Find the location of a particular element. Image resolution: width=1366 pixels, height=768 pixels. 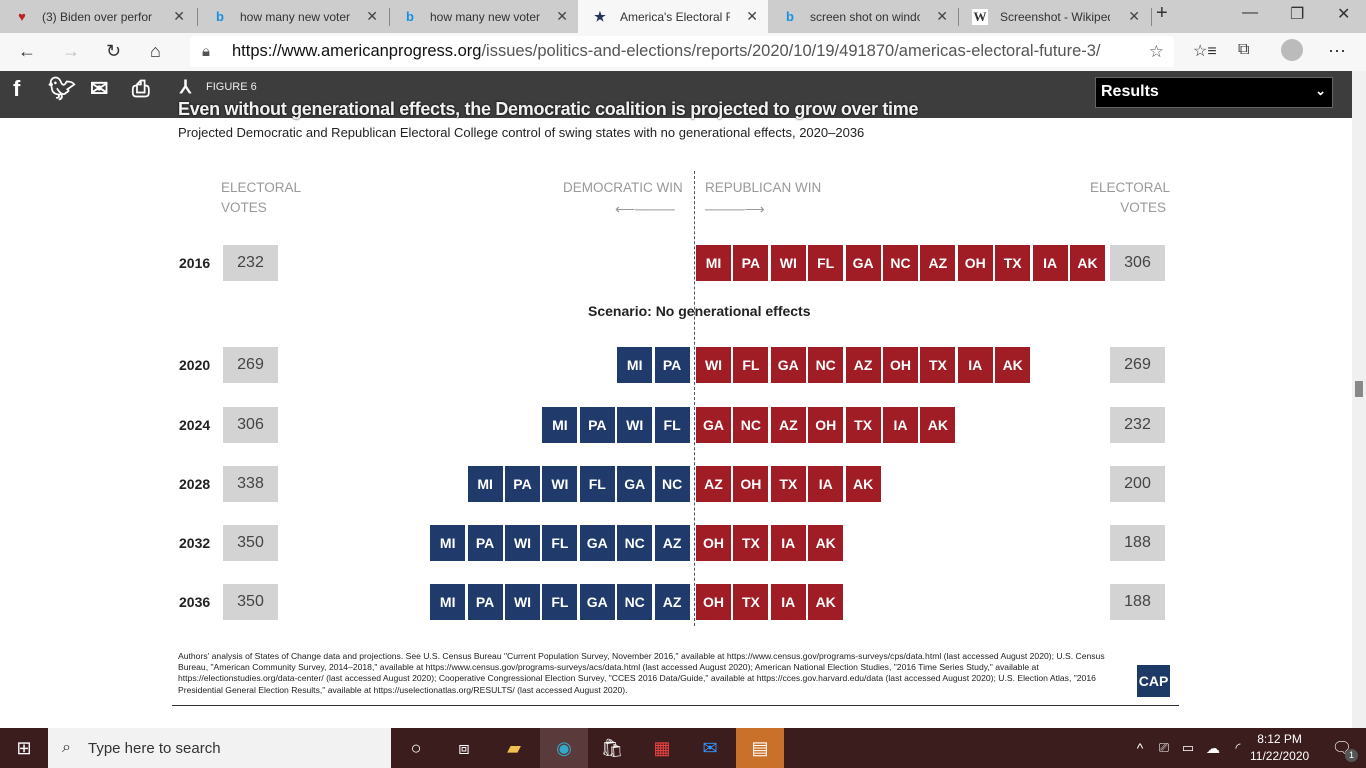

meet-now-icon: ⎚ is located at coordinates (1164, 747).